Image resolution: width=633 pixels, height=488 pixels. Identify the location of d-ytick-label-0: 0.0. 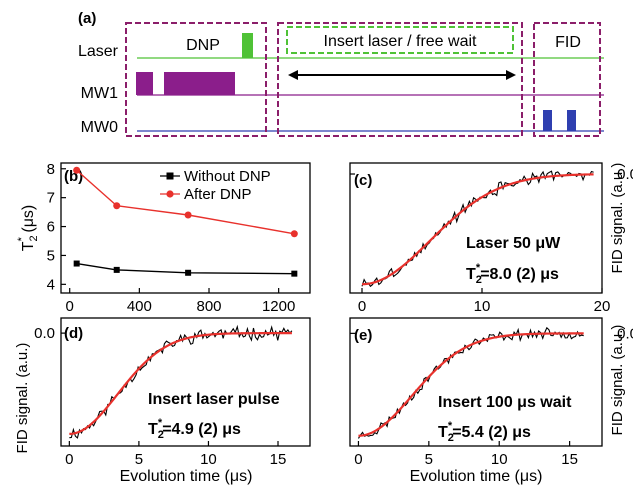
(44, 333).